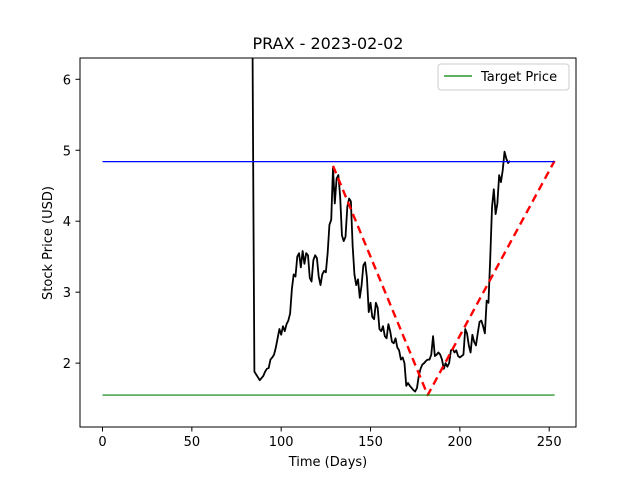  What do you see at coordinates (549, 442) in the screenshot?
I see `x-tick-label: 250` at bounding box center [549, 442].